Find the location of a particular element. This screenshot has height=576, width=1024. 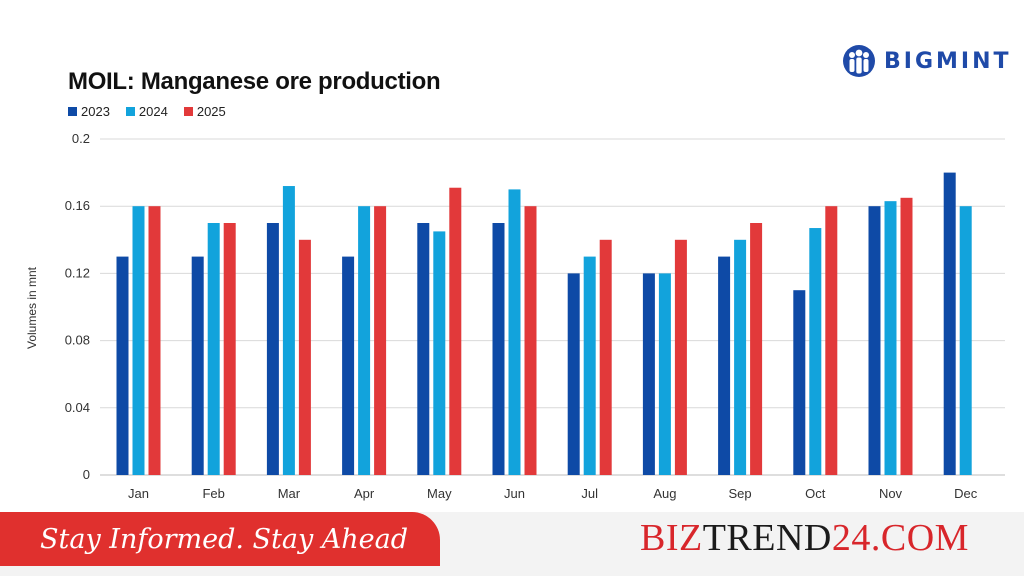

bar-2025-apr is located at coordinates (380, 340).